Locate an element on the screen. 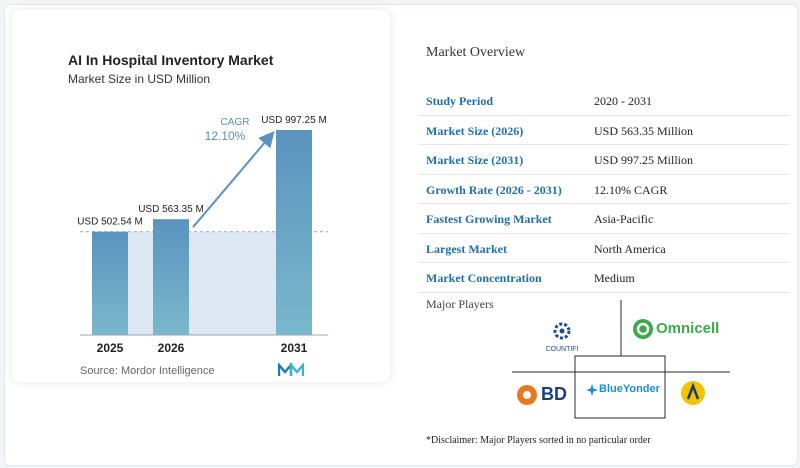 The height and width of the screenshot is (468, 800). overview-row: Market Size (2026) USD 563.35 Million is located at coordinates (604, 130).